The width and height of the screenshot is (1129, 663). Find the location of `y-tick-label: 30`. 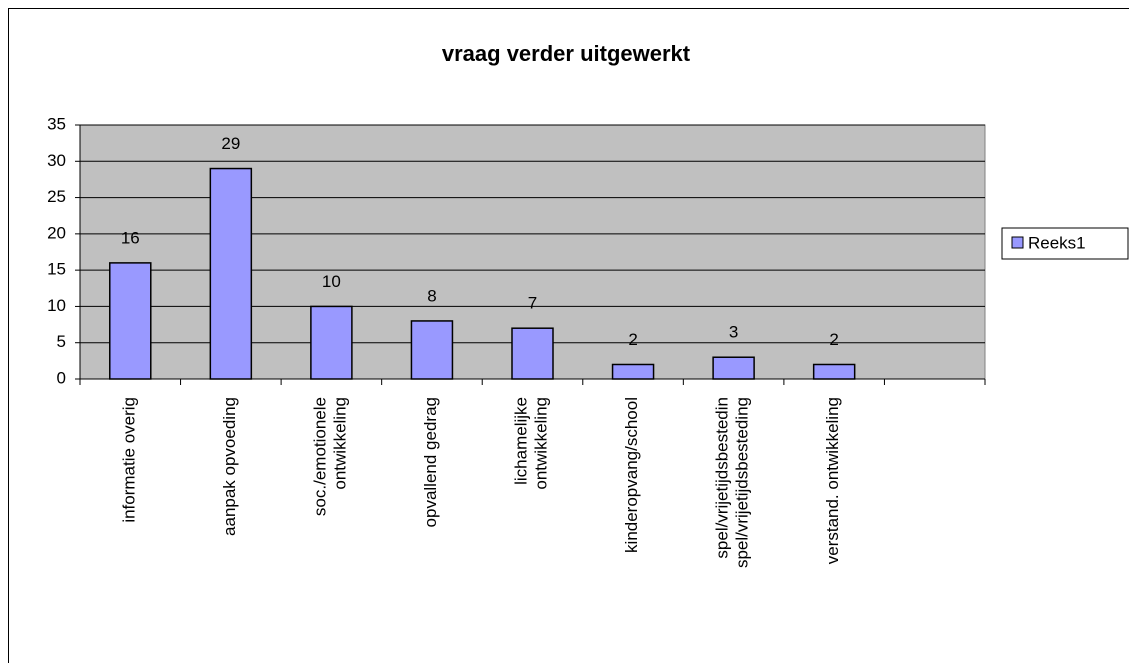

y-tick-label: 30 is located at coordinates (56, 160).